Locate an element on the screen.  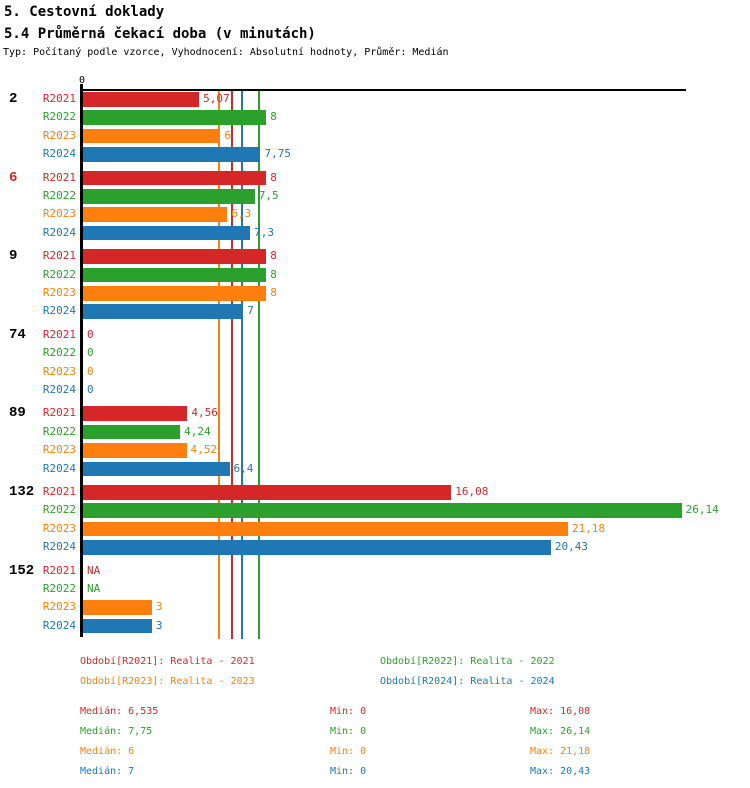
group-label: 74 is located at coordinates (17, 334).